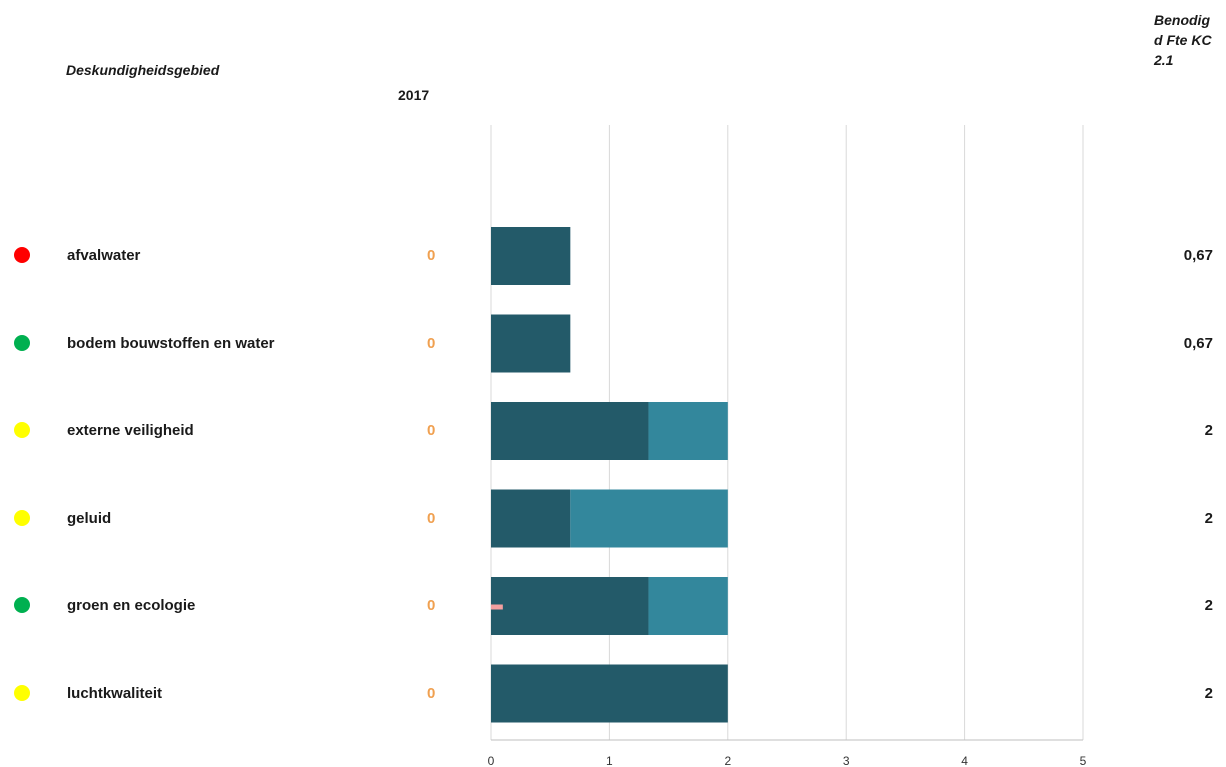  I want to click on x-tick-label: 2, so click(727, 760).